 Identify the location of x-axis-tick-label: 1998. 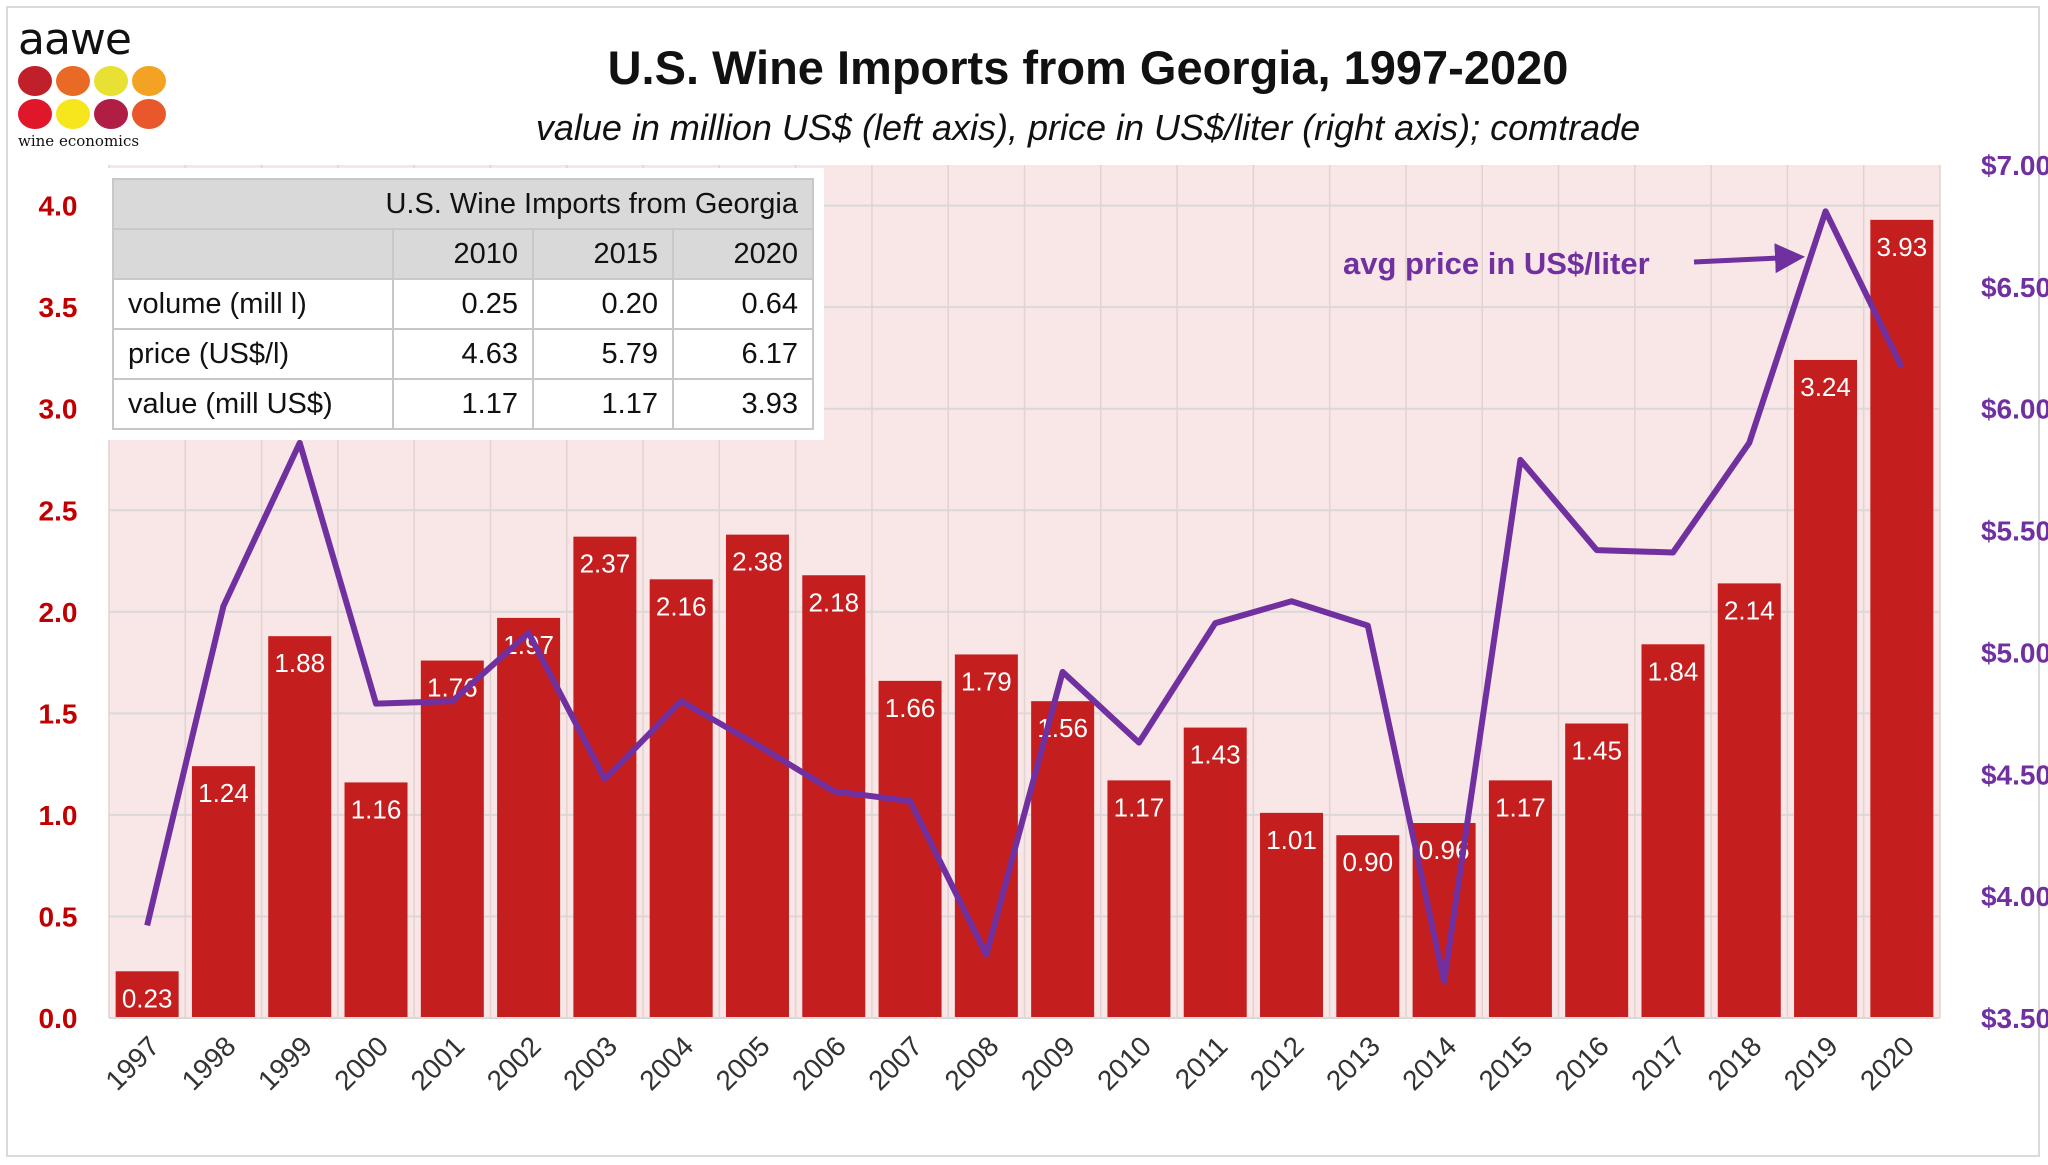
(209, 1063).